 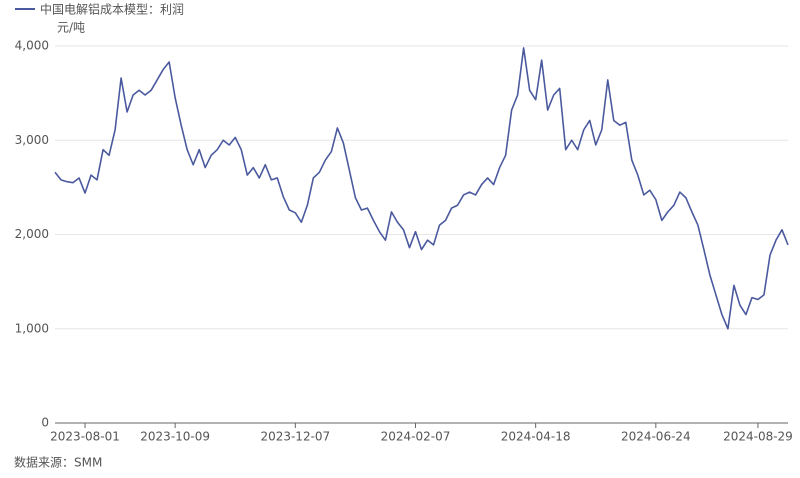 What do you see at coordinates (416, 437) in the screenshot?
I see `x-tick-label: 2024-02-07` at bounding box center [416, 437].